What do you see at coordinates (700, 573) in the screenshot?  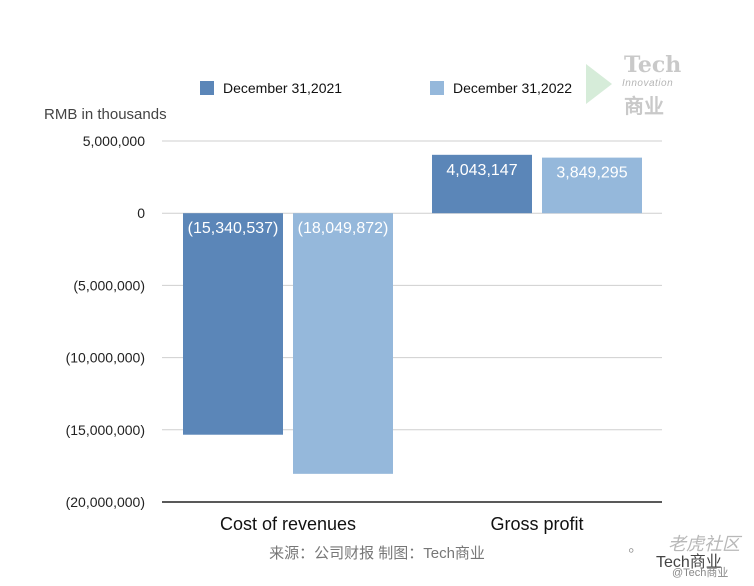 I see `credit-handle: @Tech商业` at bounding box center [700, 573].